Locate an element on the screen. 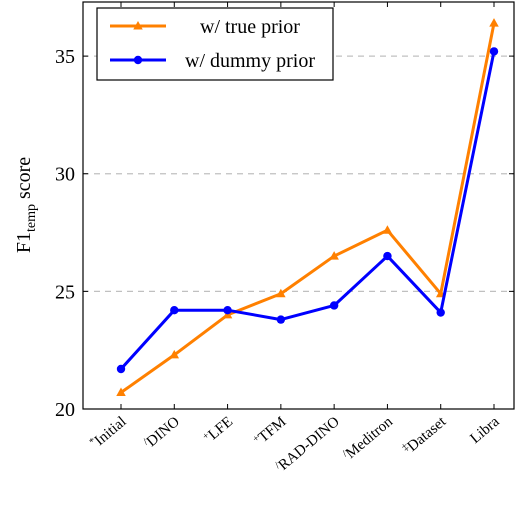  legend-label: w/ true prior is located at coordinates (250, 27).